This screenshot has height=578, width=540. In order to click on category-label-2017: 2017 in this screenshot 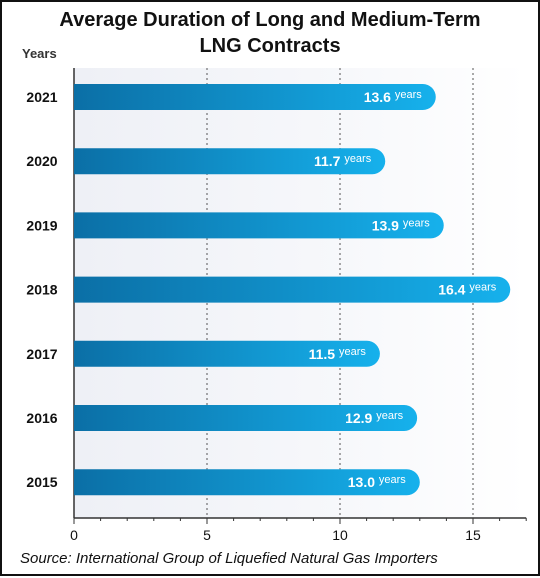, I will do `click(41, 354)`.